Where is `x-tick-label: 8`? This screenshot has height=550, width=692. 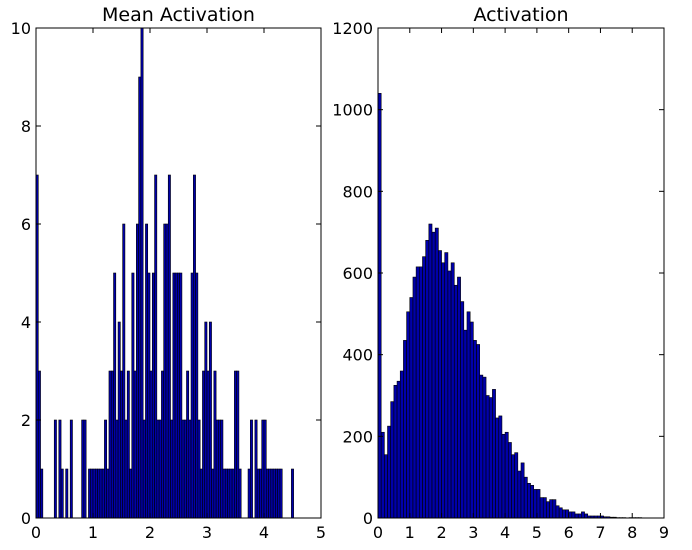 x-tick-label: 8 is located at coordinates (632, 532).